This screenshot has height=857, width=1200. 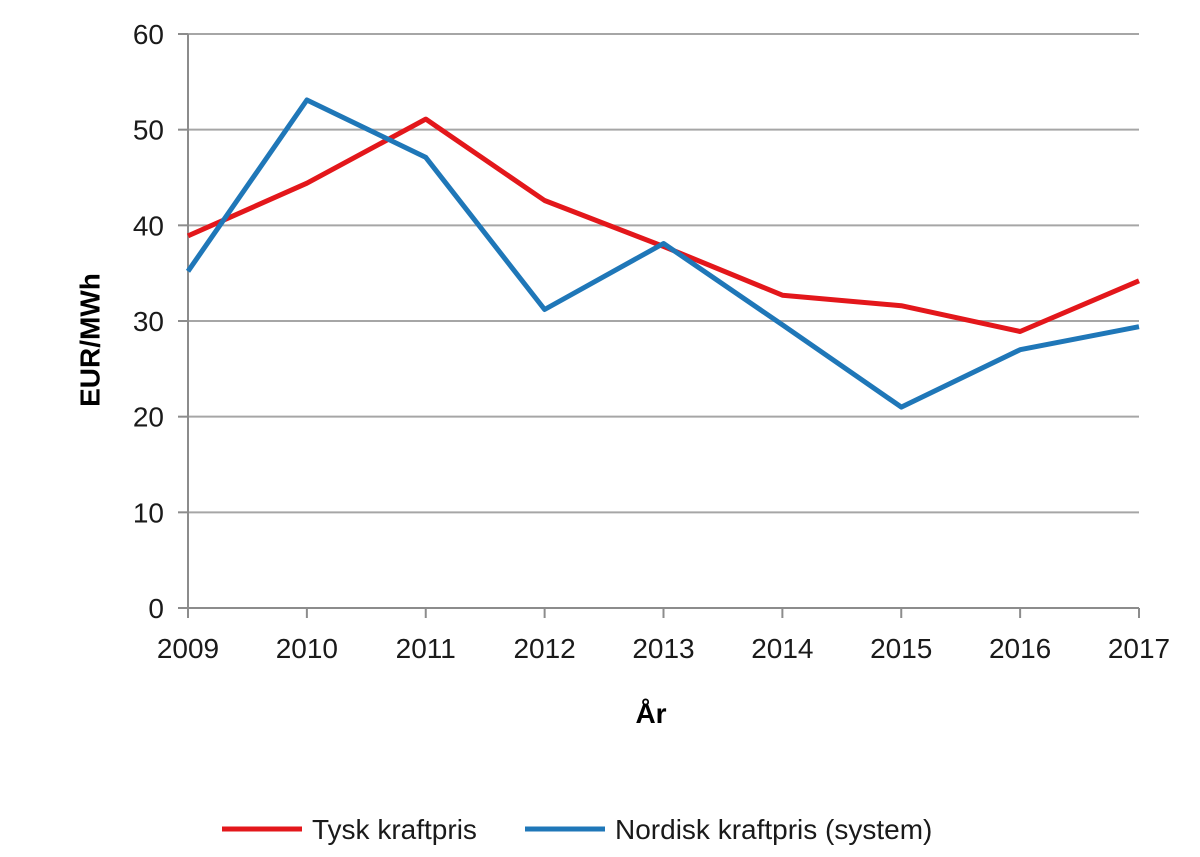 What do you see at coordinates (148, 512) in the screenshot?
I see `y-tick-label: 10` at bounding box center [148, 512].